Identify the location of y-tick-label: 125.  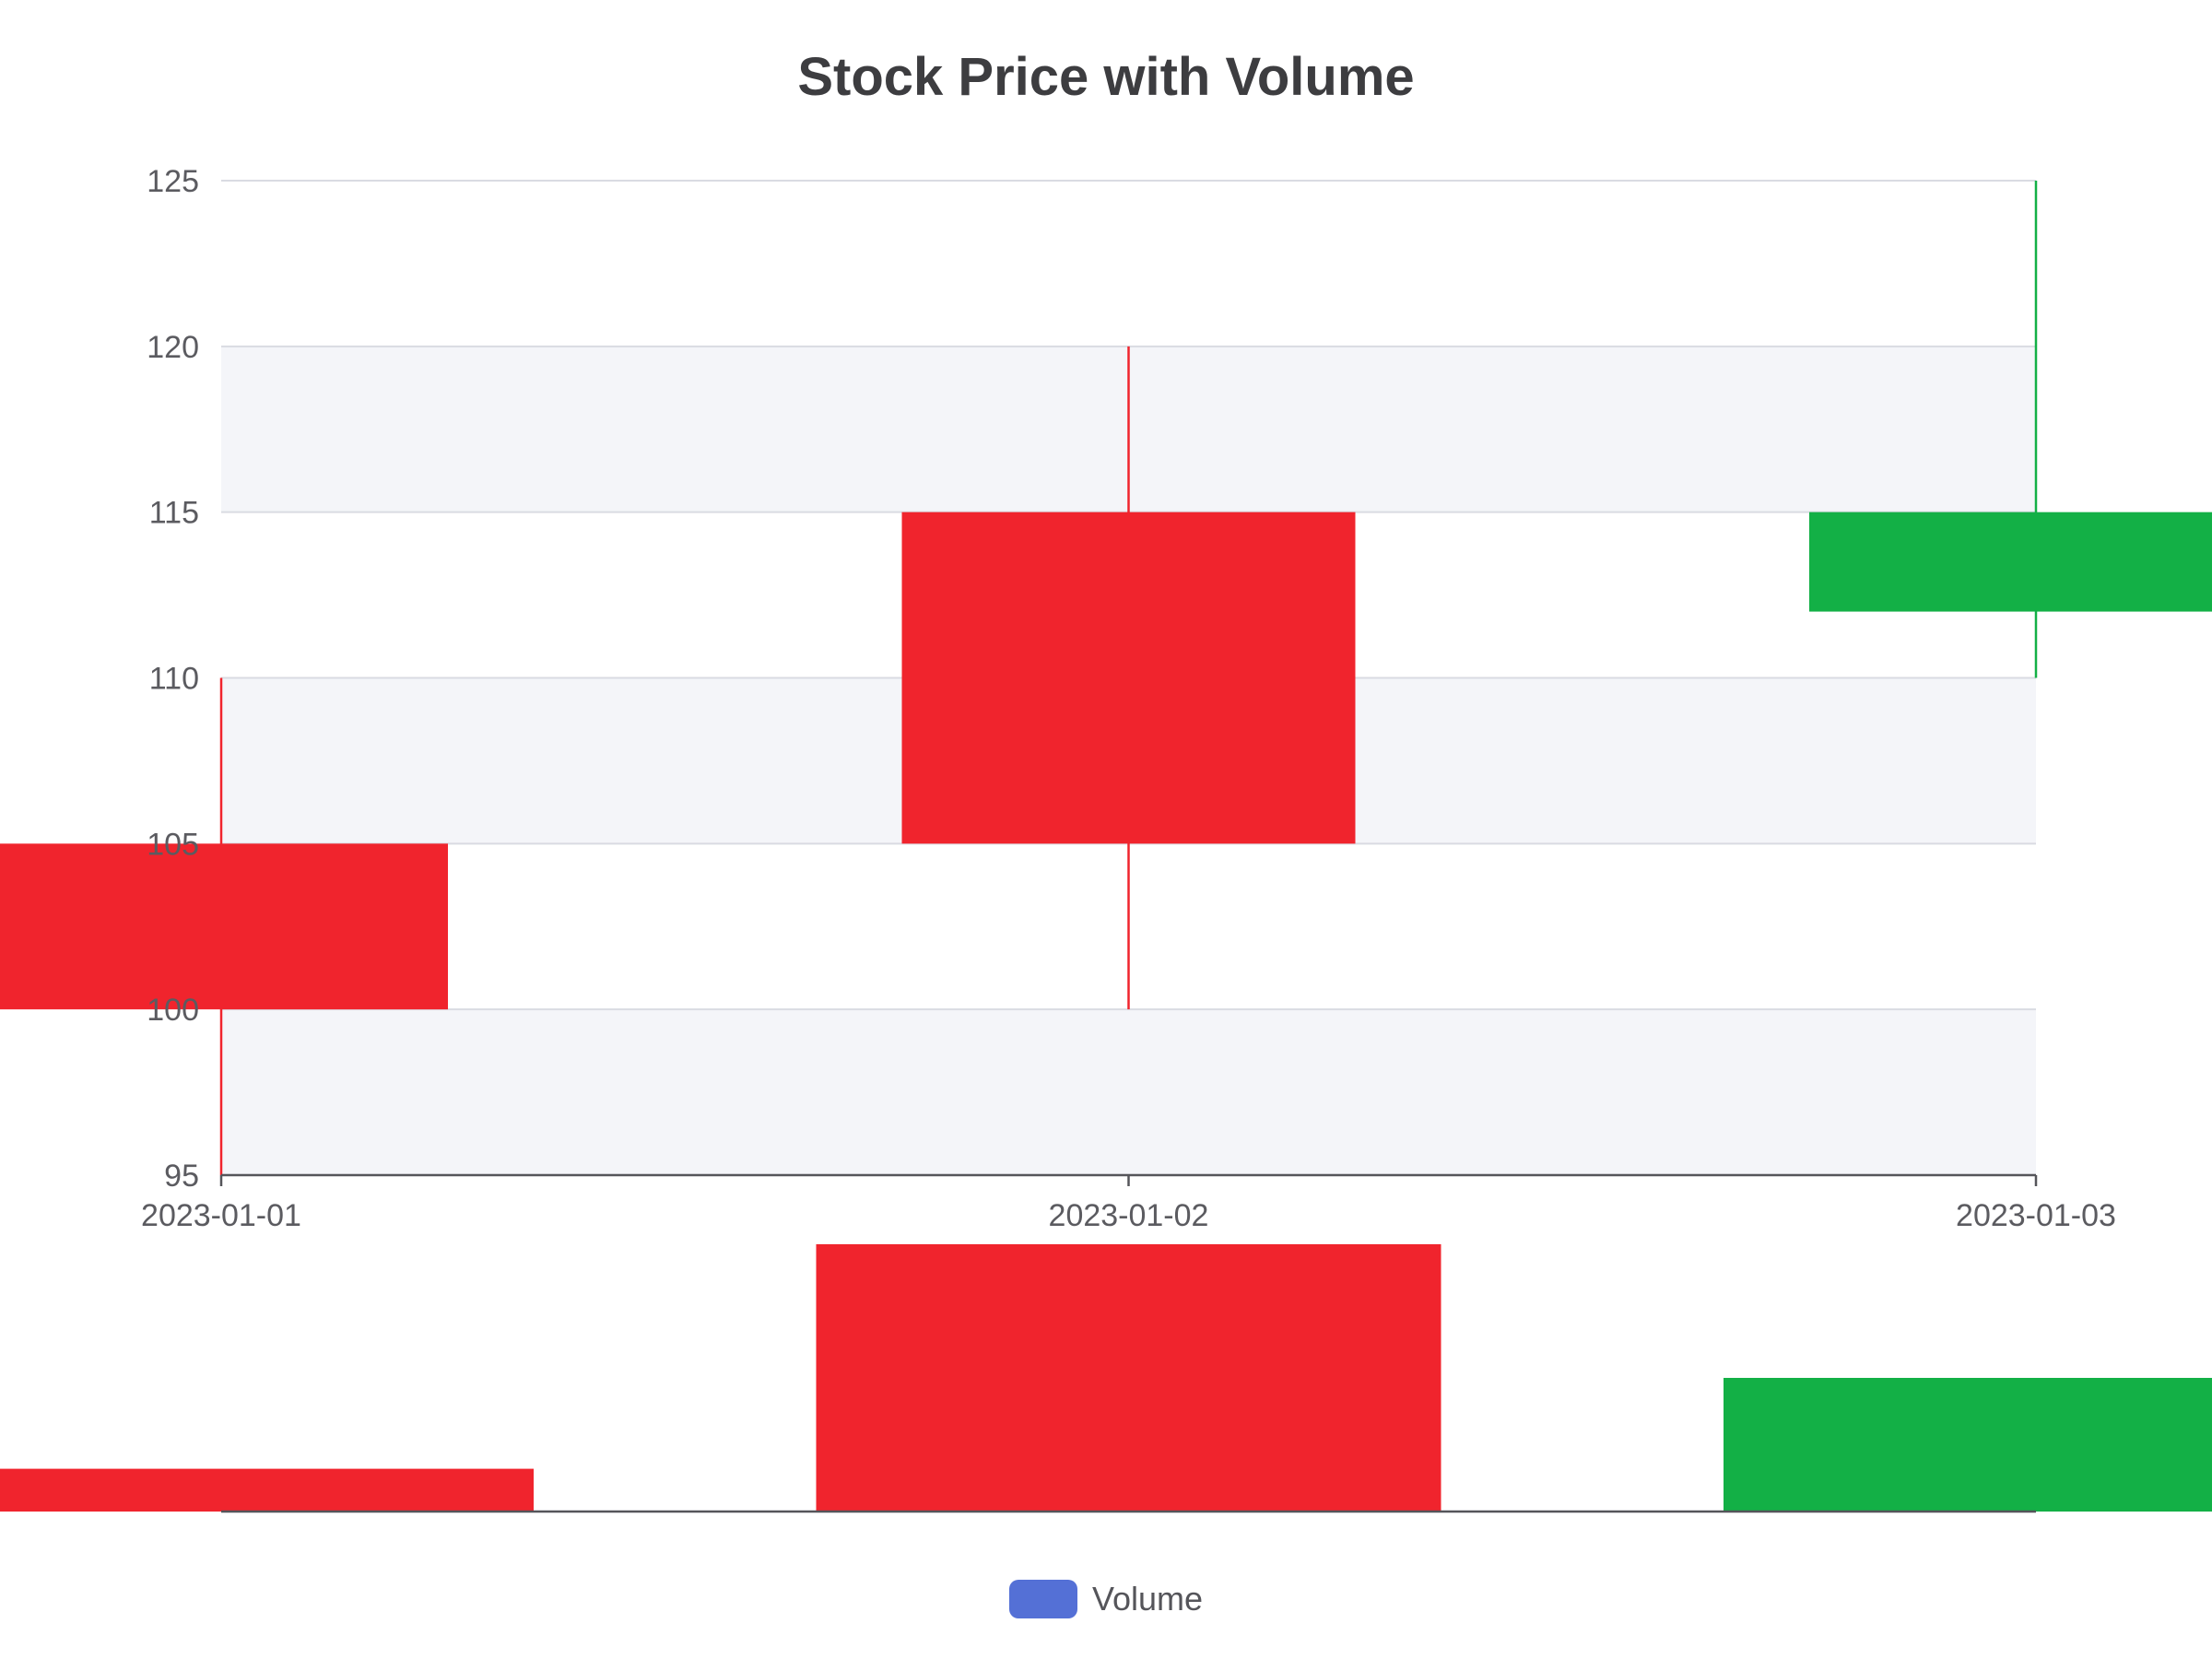
(173, 181).